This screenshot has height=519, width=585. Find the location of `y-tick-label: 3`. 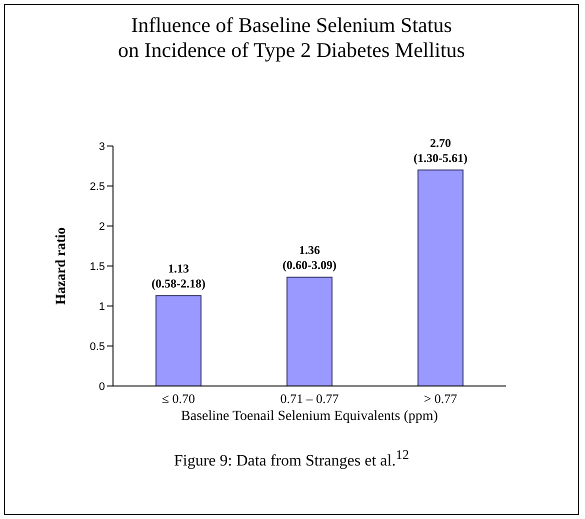

y-tick-label: 3 is located at coordinates (101, 146).